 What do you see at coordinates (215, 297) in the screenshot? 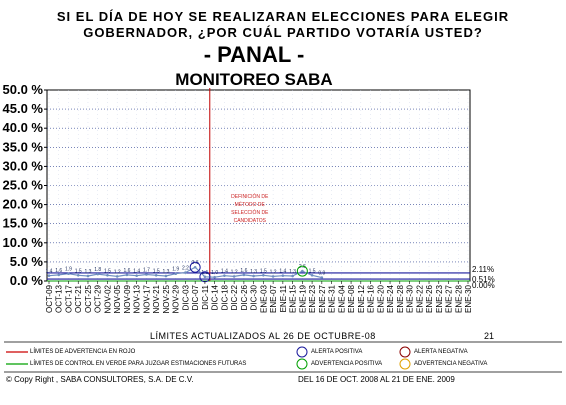
I see `x-tick-label: DIC-14` at bounding box center [215, 297].